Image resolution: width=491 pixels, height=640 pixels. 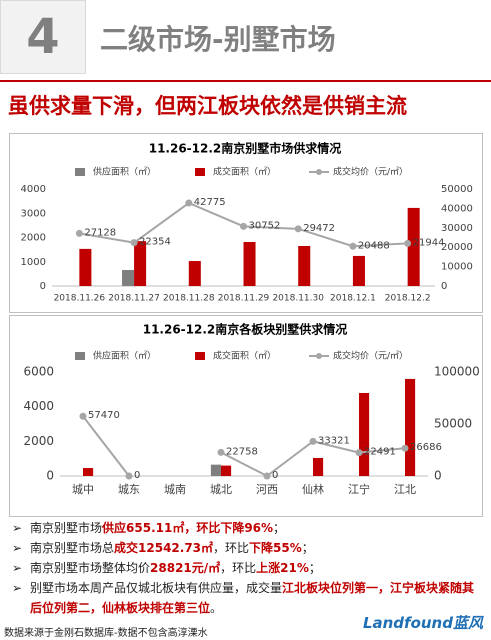 I want to click on logo: Landfound蓝风, so click(x=423, y=622).